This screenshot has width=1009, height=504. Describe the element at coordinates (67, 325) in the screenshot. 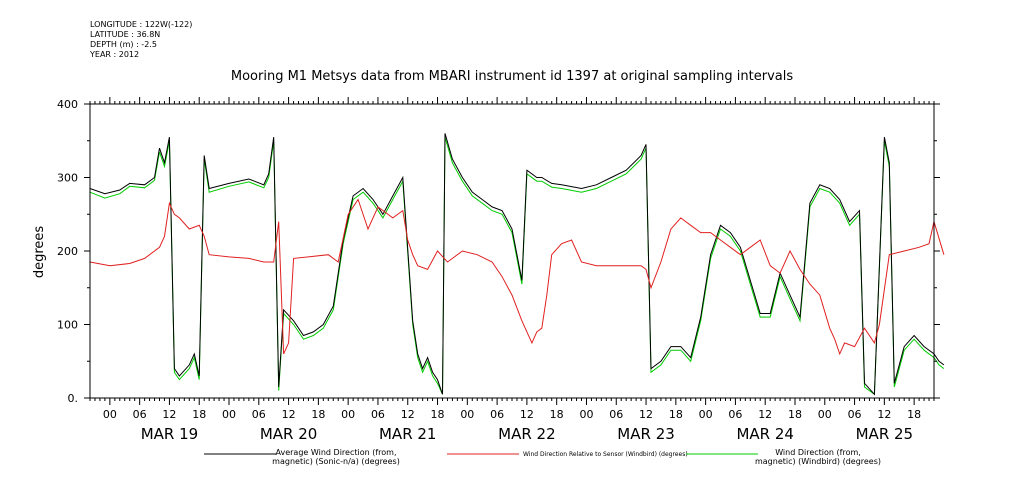

I see `y-tick-label: 100` at that location.